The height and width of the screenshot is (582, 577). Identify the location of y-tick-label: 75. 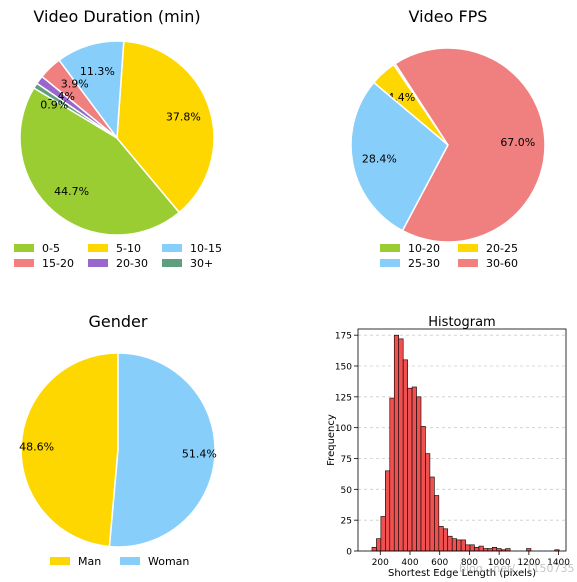
(346, 460).